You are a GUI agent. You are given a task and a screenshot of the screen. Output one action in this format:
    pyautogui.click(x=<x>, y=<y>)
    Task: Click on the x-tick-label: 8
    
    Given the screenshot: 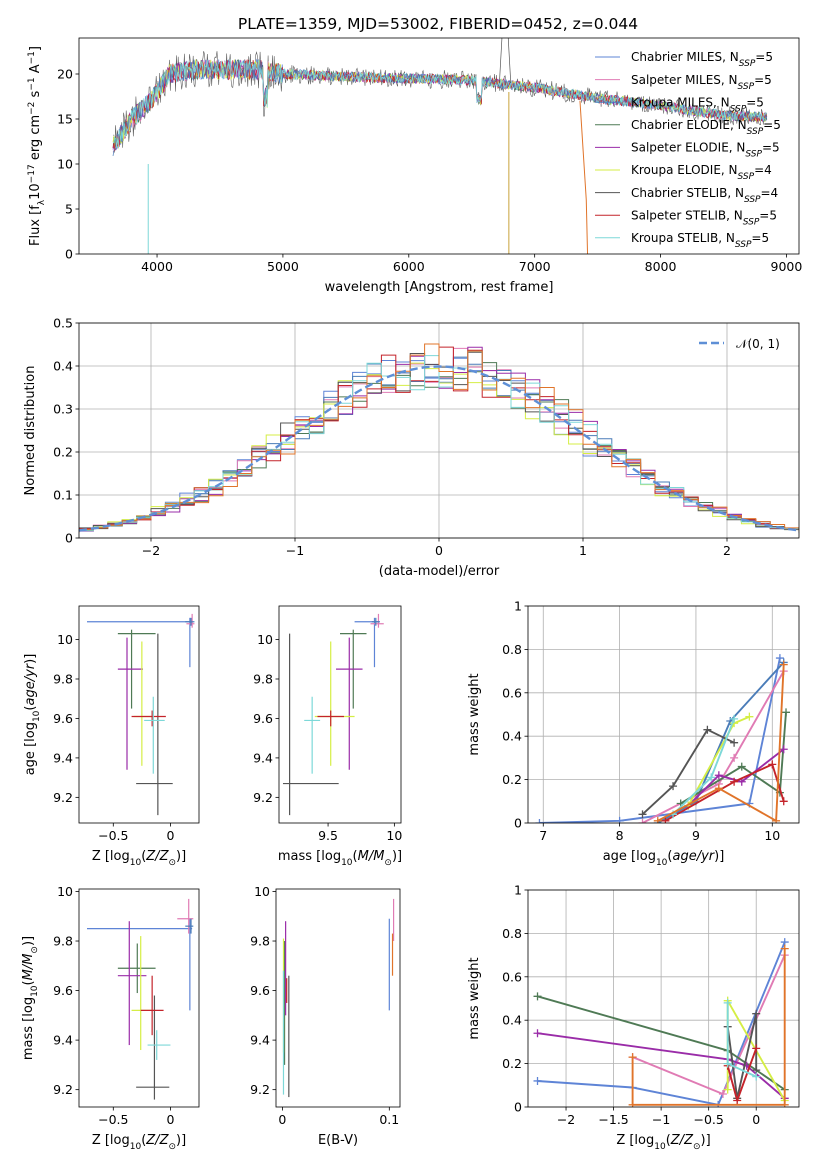 What is the action you would take?
    pyautogui.click(x=620, y=835)
    